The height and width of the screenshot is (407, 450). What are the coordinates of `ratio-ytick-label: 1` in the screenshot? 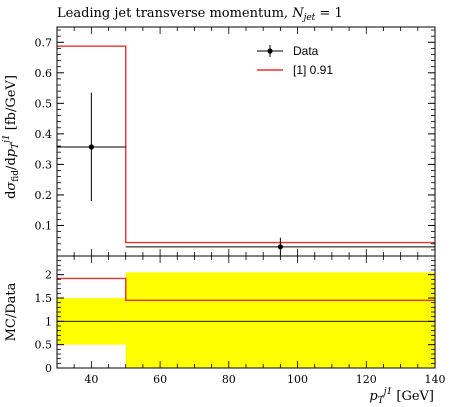 It's located at (48, 321).